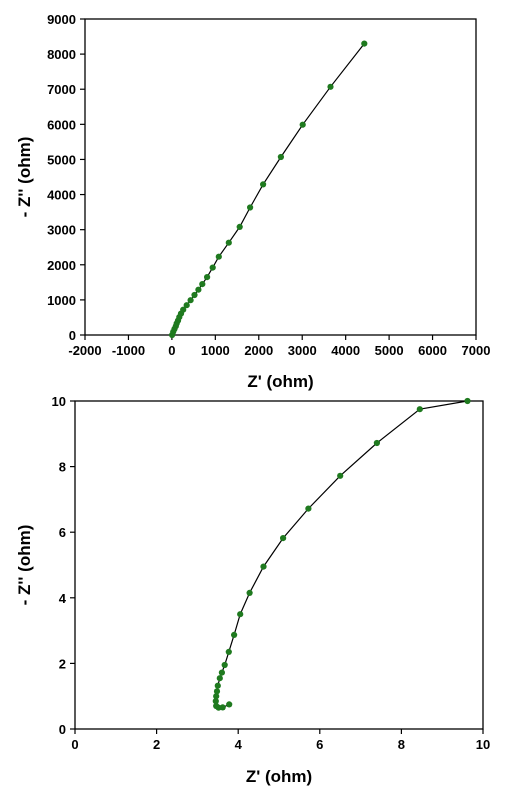 The width and height of the screenshot is (510, 807). I want to click on x-tick-label: 8, so click(401, 744).